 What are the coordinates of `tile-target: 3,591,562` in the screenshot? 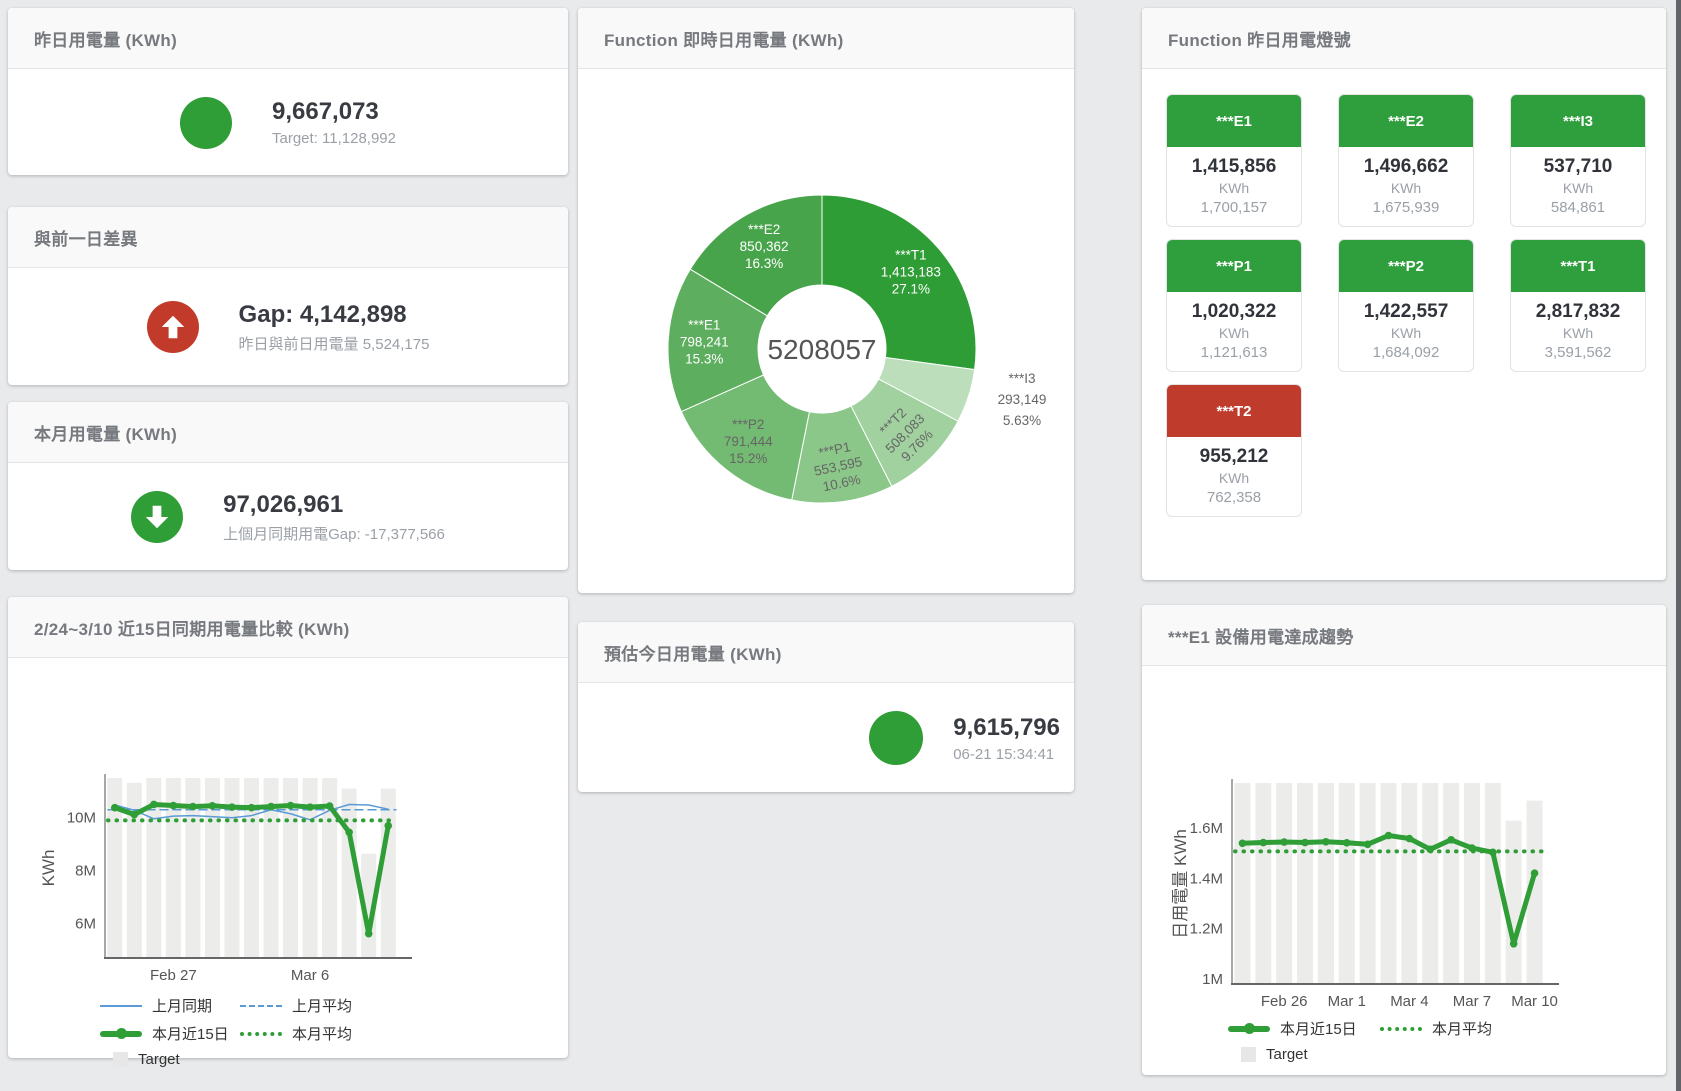 It's located at (1578, 352).